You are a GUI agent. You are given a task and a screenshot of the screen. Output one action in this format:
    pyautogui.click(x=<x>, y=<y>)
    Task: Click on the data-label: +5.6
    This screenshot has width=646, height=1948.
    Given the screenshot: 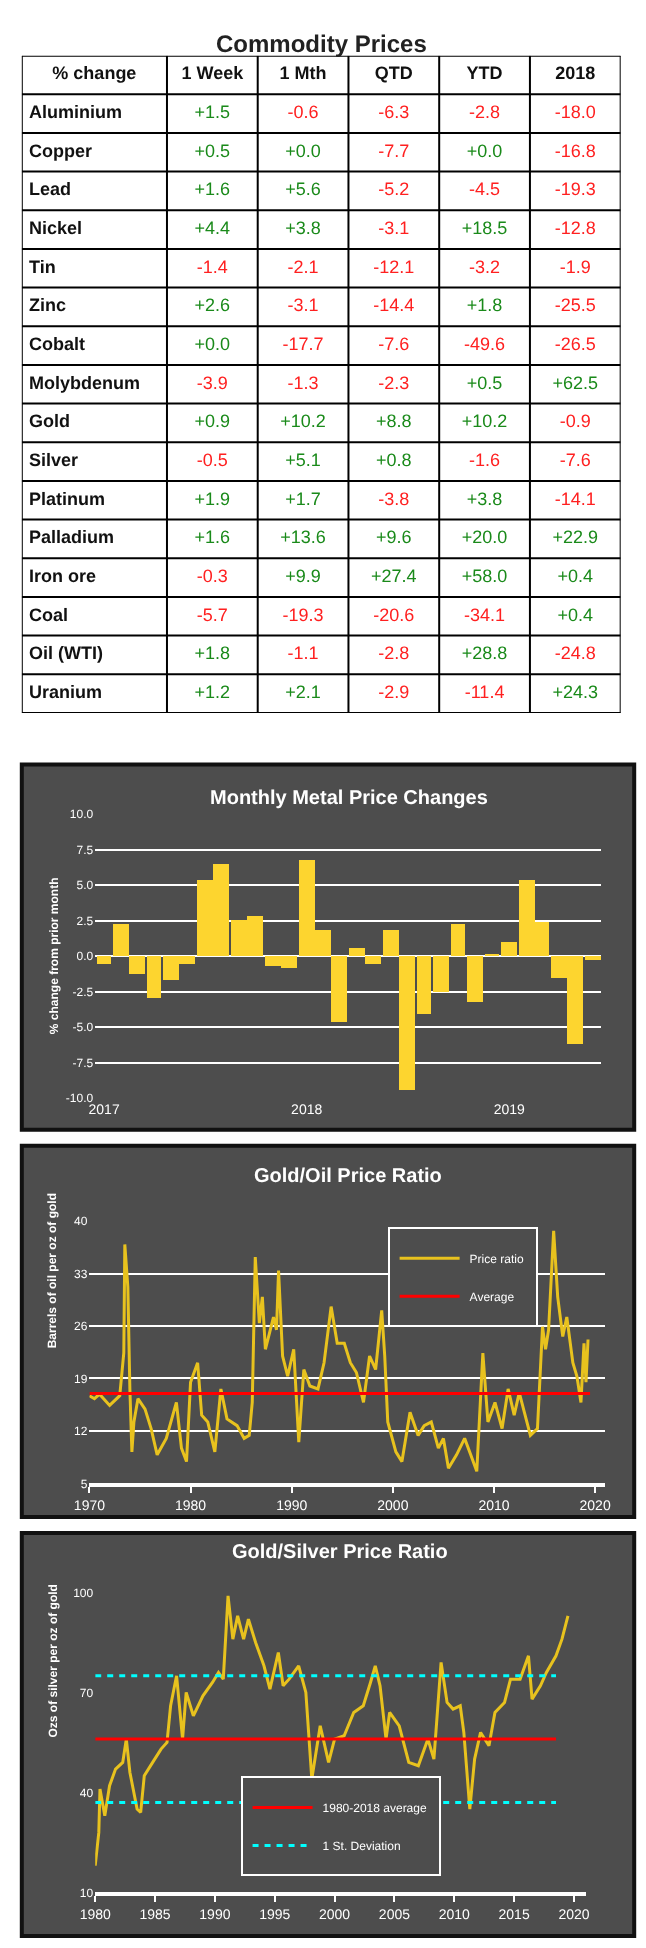 What is the action you would take?
    pyautogui.click(x=303, y=189)
    